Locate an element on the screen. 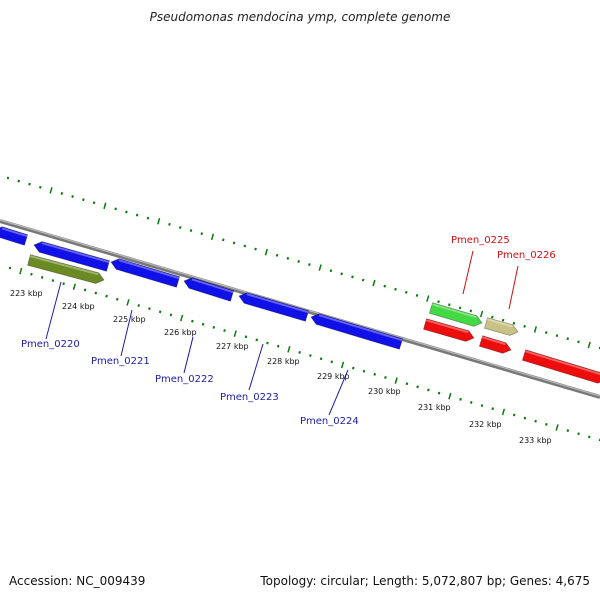 This screenshot has width=600, height=600. gene-label-pmen_0220: Pmen_0220 is located at coordinates (50, 344).